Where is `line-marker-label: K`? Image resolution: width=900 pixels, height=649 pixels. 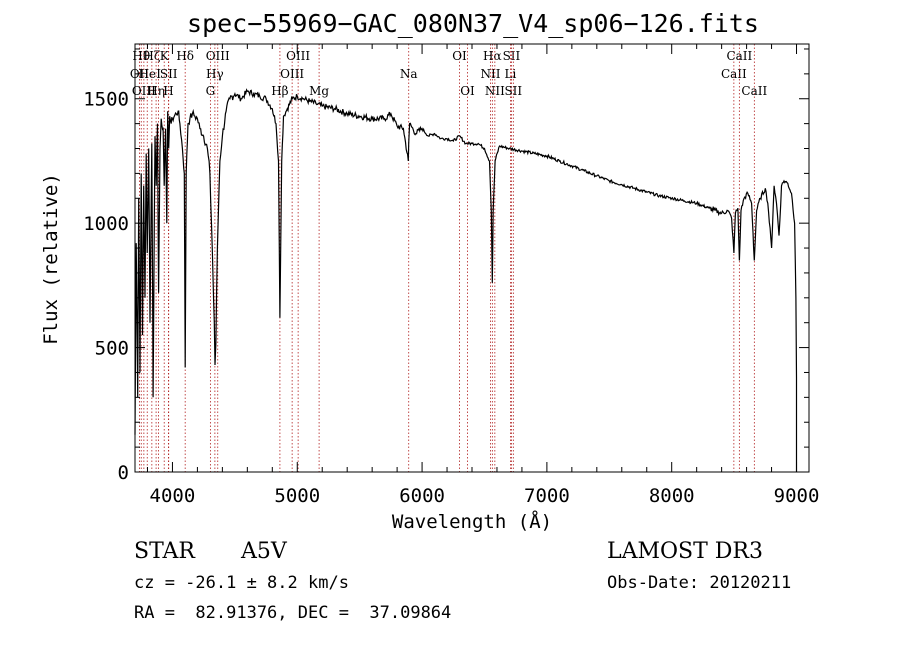
line-marker-label: K is located at coordinates (165, 56).